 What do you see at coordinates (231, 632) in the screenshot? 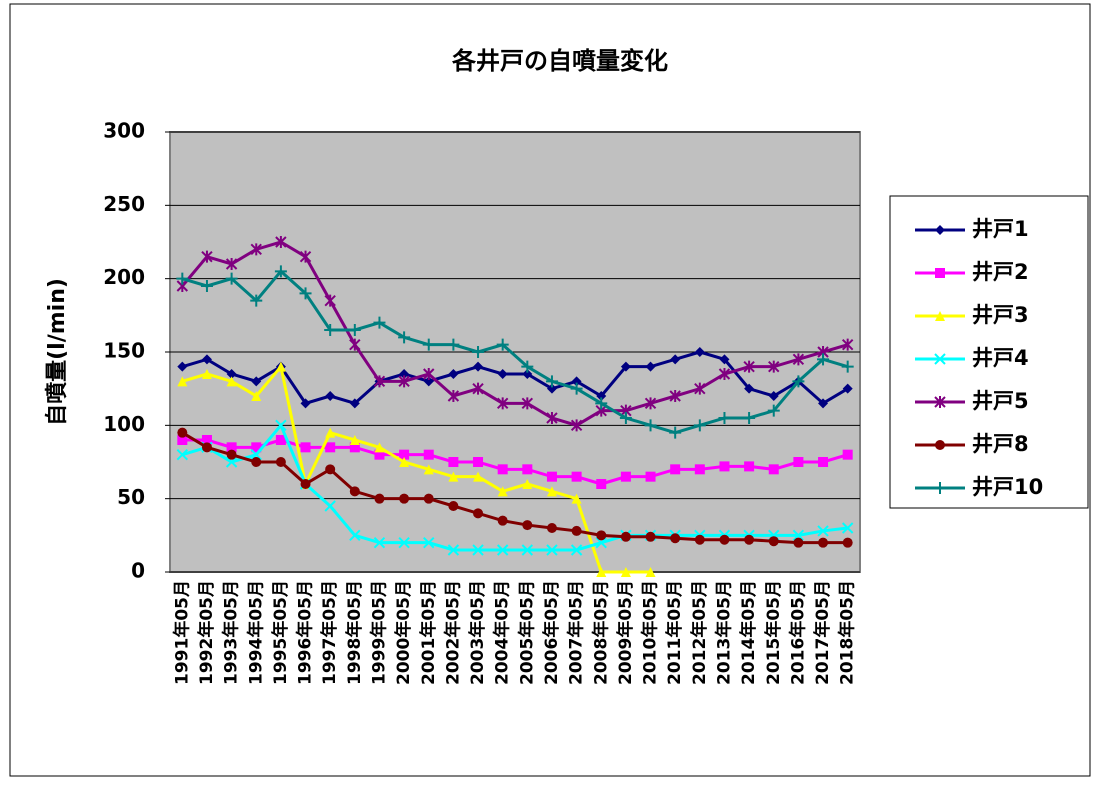
I see `x-tick-label: 1993年05月` at bounding box center [231, 632].